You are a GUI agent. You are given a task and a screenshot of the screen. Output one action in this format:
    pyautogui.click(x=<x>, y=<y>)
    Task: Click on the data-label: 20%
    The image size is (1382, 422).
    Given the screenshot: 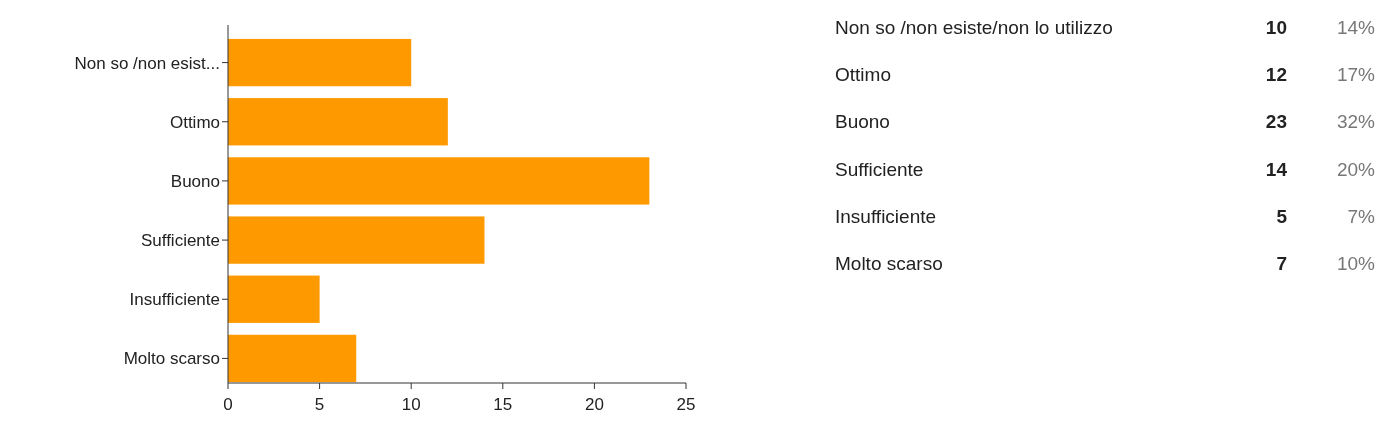 What is the action you would take?
    pyautogui.click(x=1356, y=169)
    